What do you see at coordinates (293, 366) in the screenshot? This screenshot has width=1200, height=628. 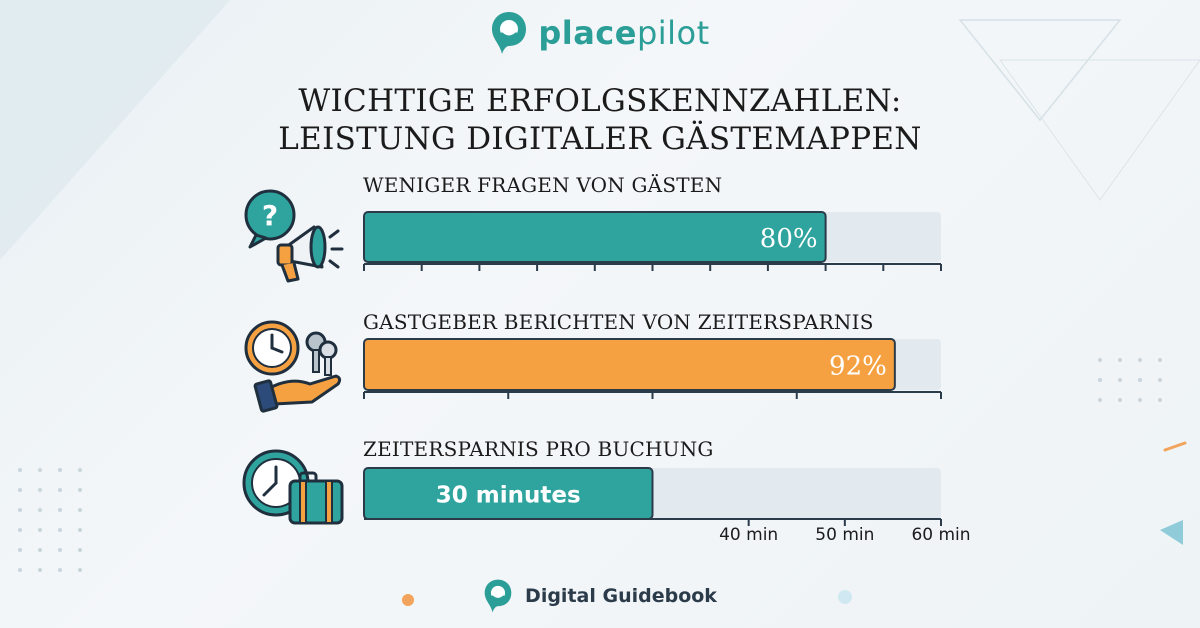 I see `clock-keys-hand-icon` at bounding box center [293, 366].